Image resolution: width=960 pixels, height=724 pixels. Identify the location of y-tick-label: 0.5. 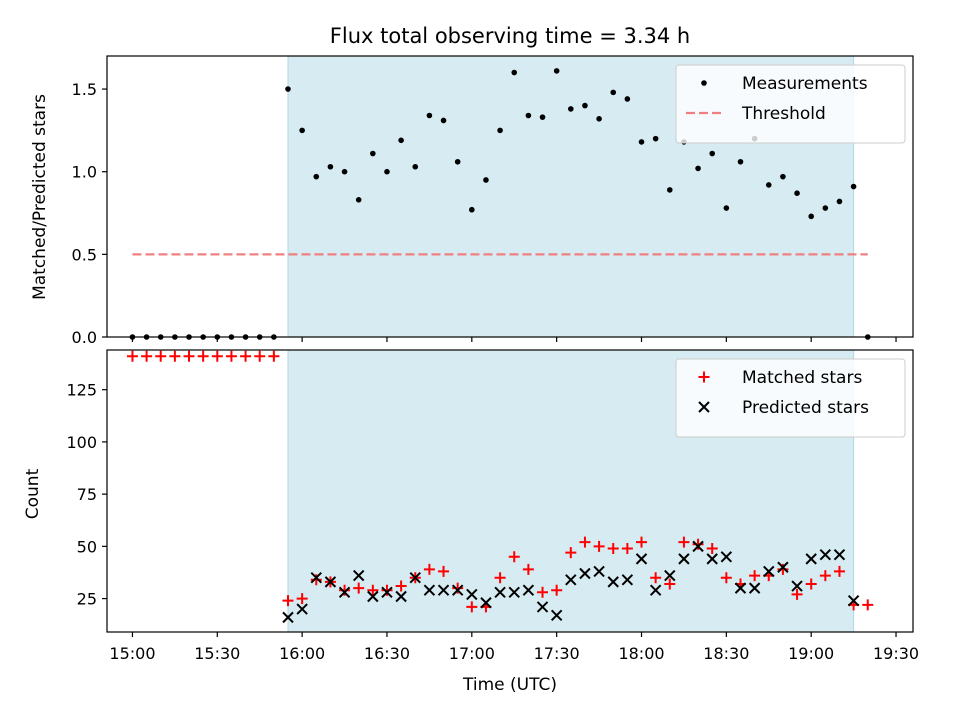
(84, 254).